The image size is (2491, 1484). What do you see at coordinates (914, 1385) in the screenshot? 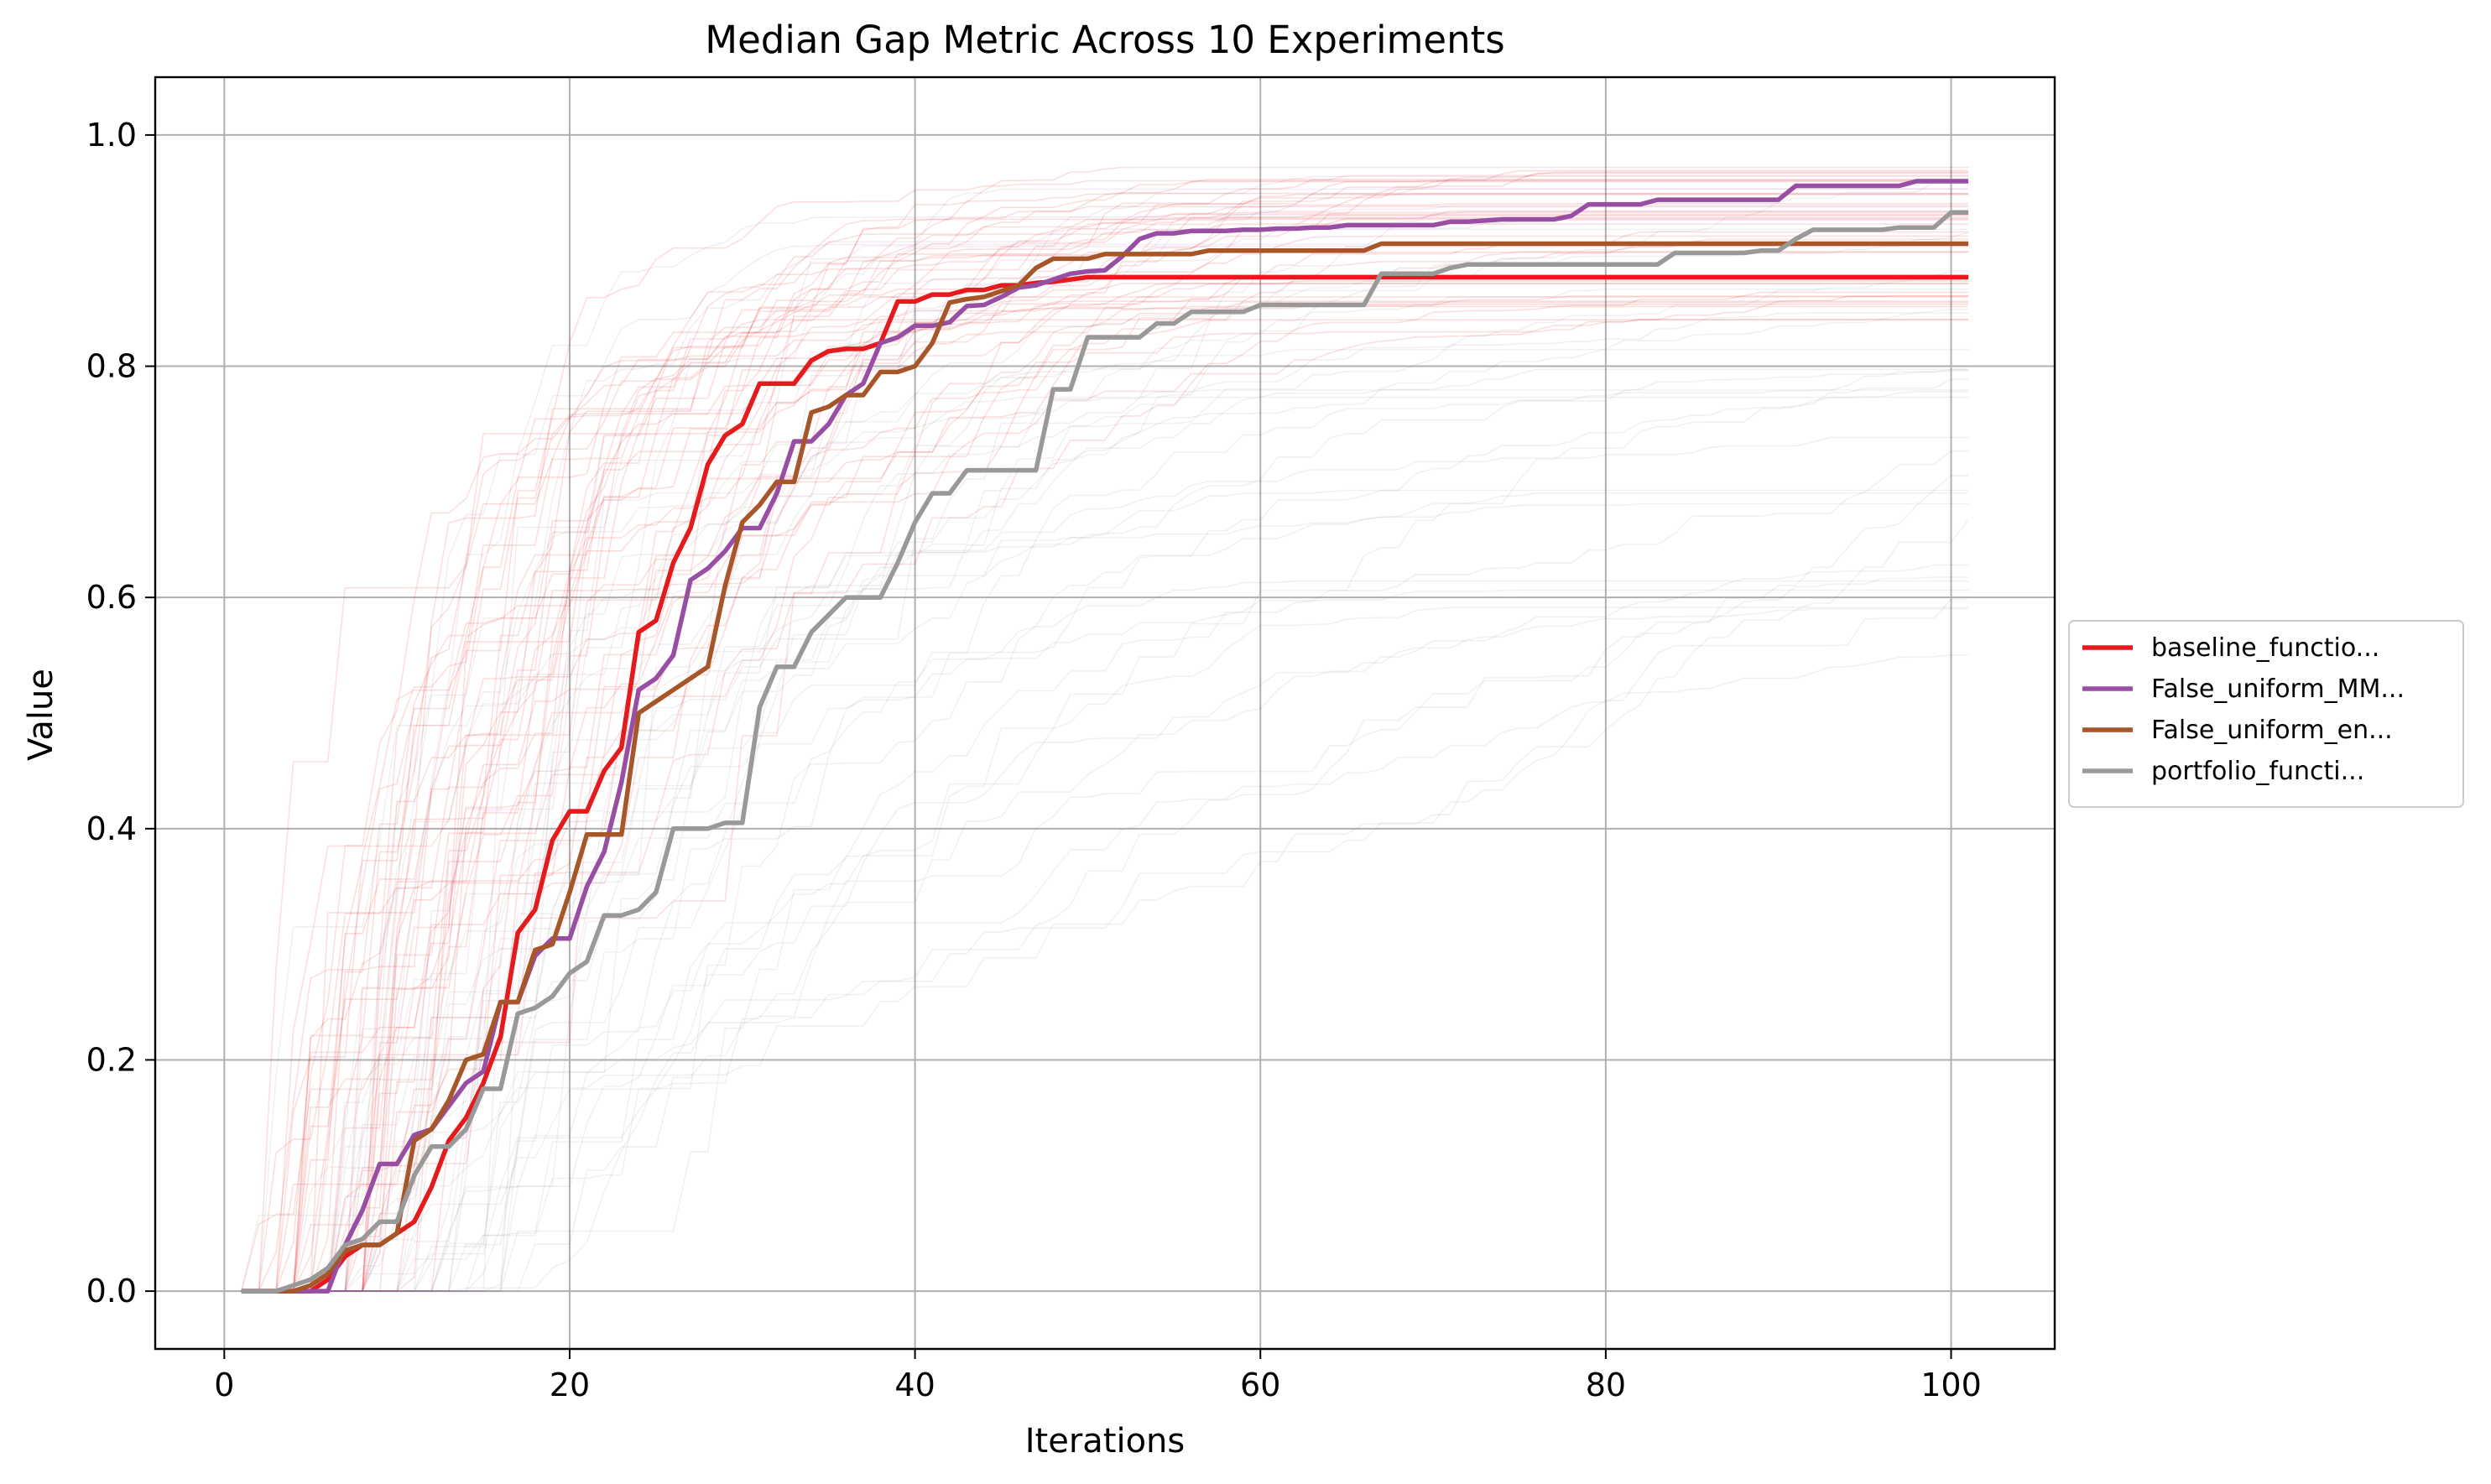
I see `x-tick-label: 40` at bounding box center [914, 1385].